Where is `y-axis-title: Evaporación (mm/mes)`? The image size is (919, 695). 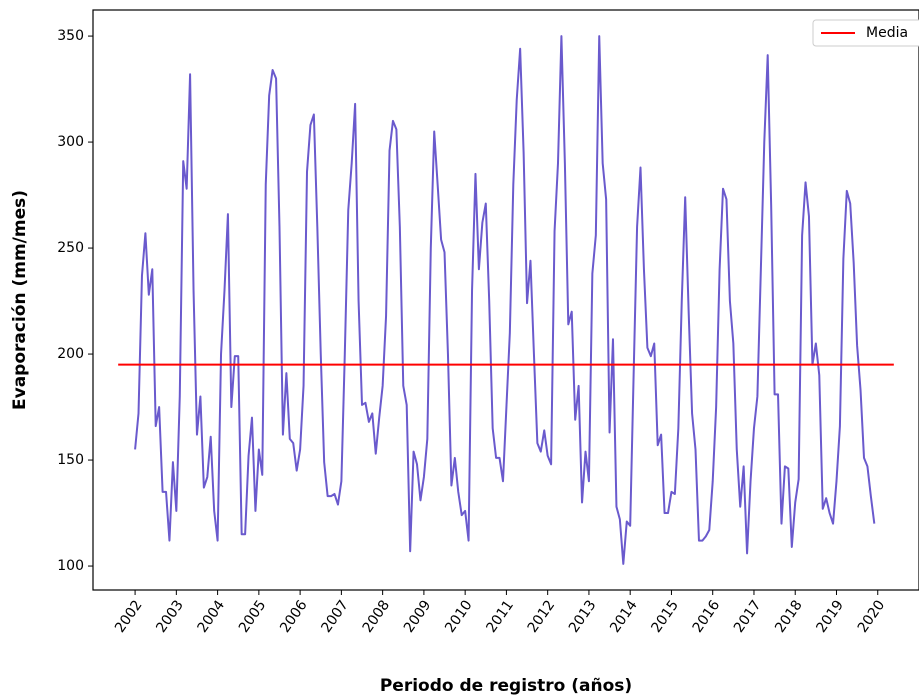
y-axis-title: Evaporación (mm/mes) is located at coordinates (20, 300).